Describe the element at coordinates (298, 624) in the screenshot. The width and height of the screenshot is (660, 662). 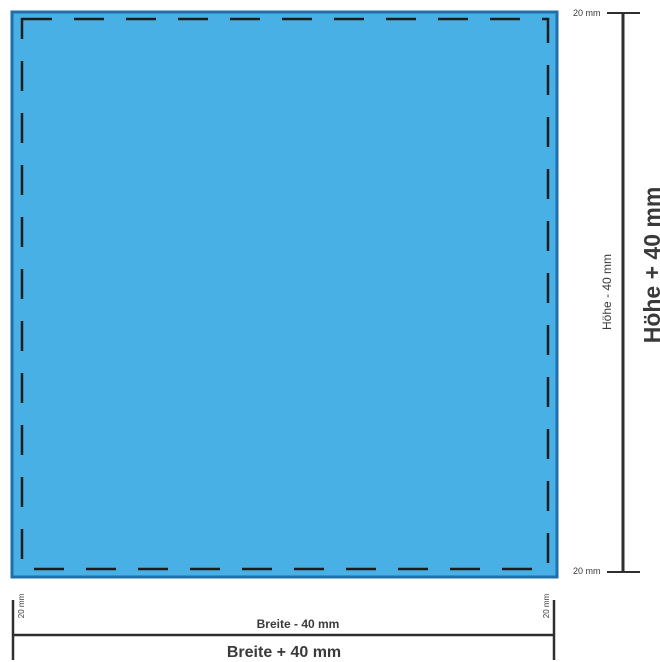
I see `inner-width-label: Breite - 40 mm` at that location.